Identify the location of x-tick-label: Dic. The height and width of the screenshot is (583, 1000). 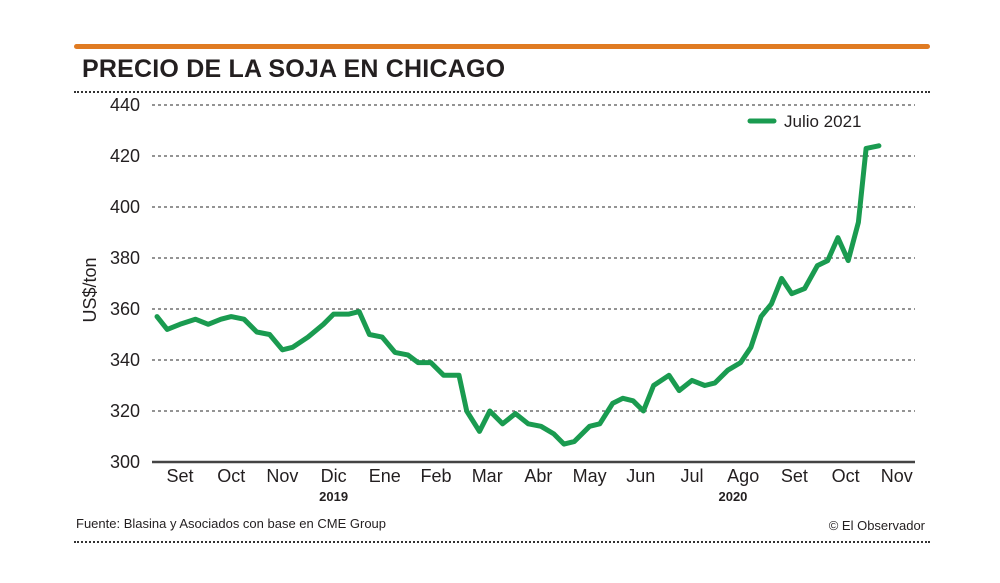
(334, 476).